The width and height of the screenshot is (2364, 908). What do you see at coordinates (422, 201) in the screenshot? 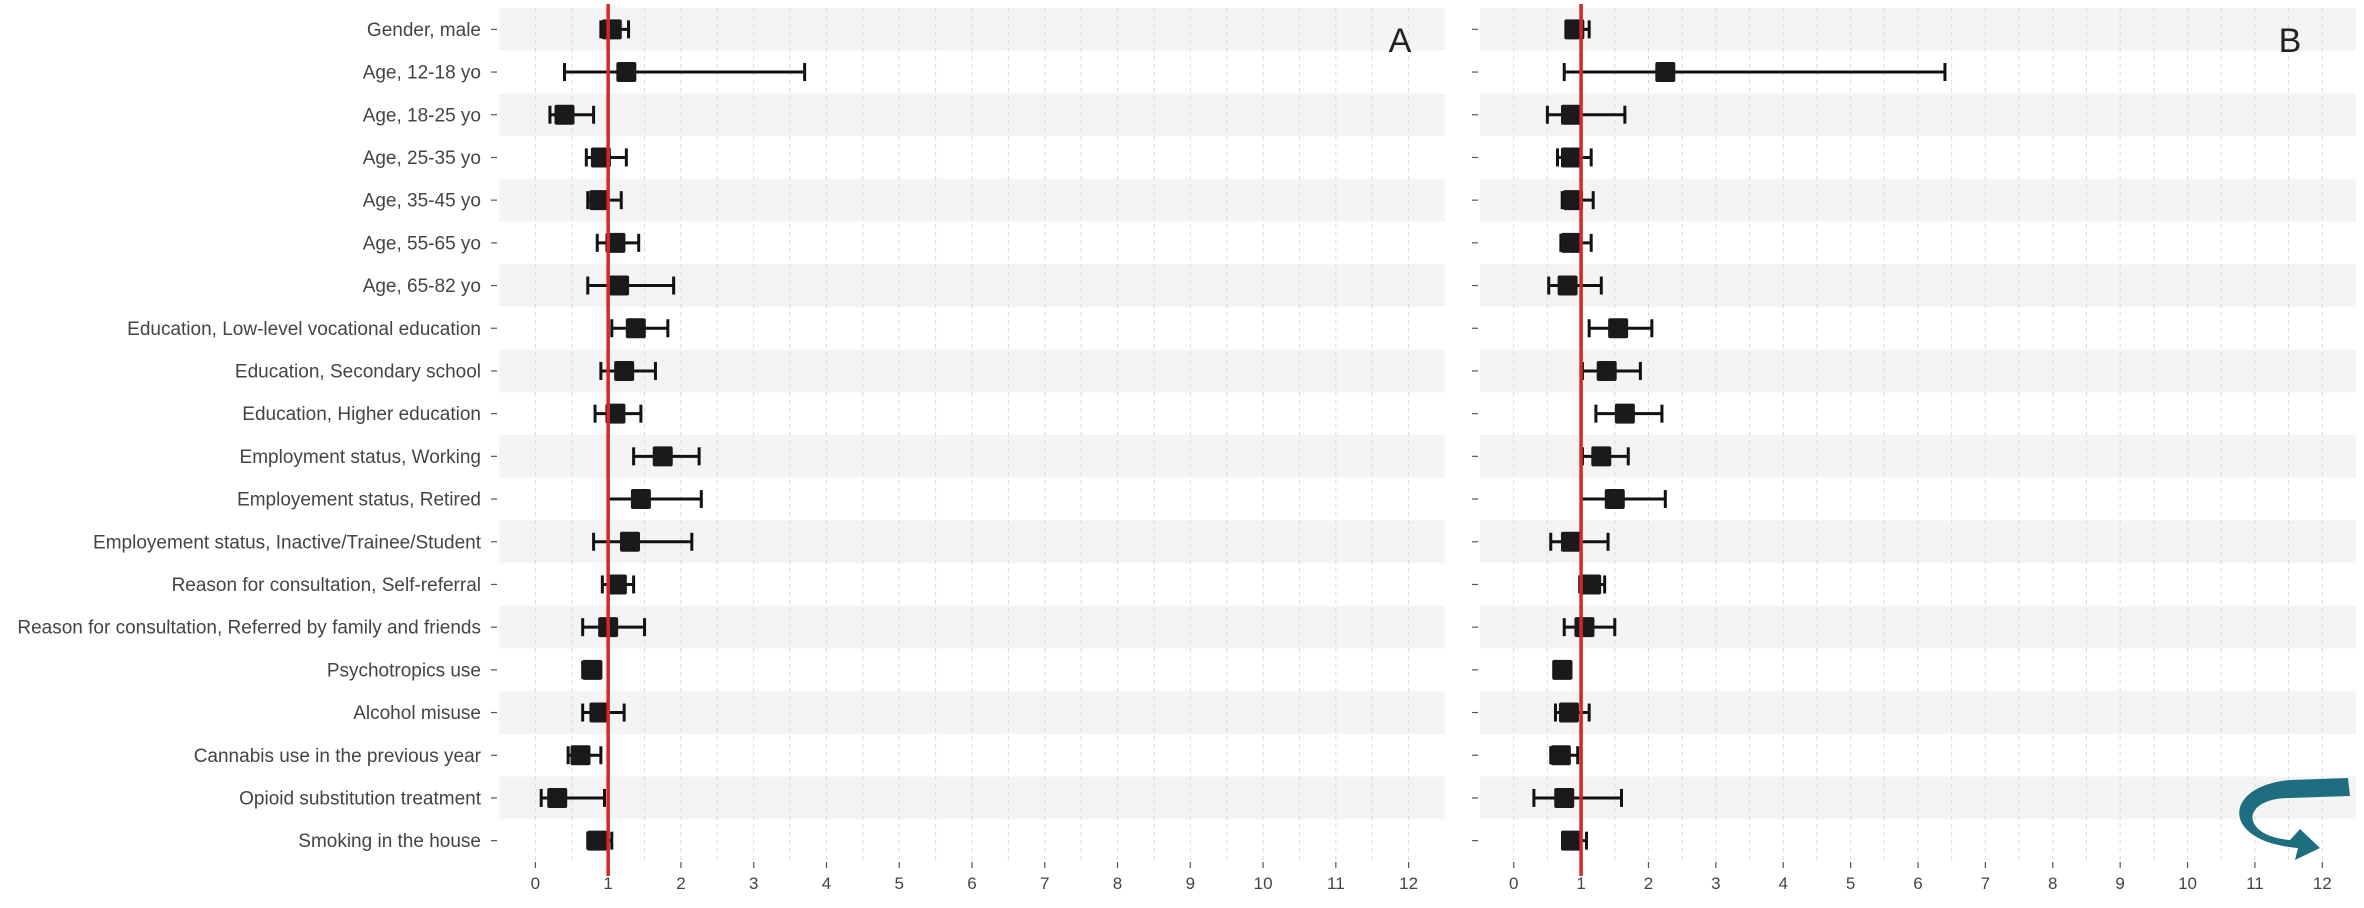
I see `category-label: Age, 35-45 yo` at bounding box center [422, 201].